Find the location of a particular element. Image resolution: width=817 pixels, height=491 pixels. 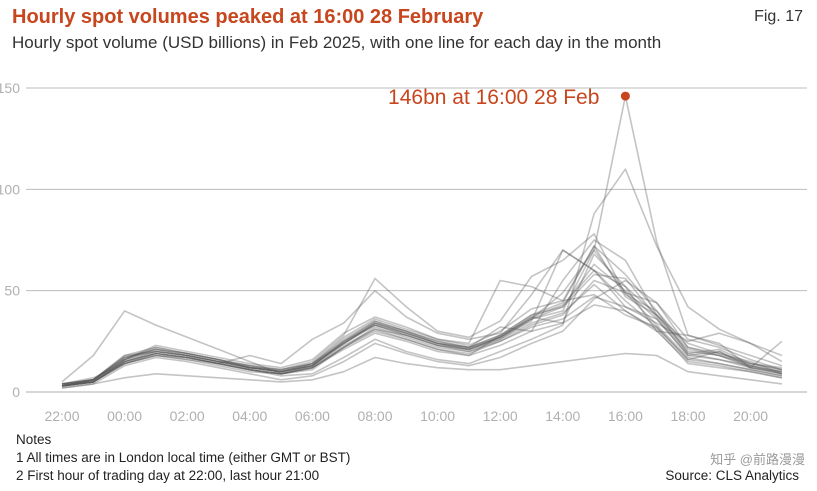

source-note: Source: CLS Analytics is located at coordinates (732, 475).